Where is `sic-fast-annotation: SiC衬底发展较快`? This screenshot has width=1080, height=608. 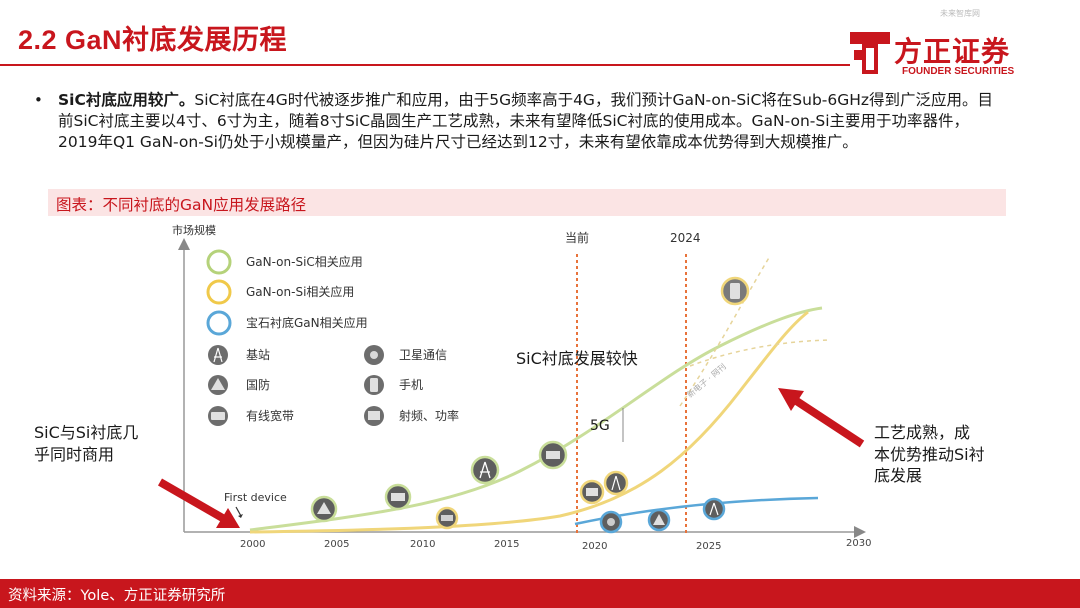
sic-fast-annotation: SiC衬底发展较快 is located at coordinates (577, 358).